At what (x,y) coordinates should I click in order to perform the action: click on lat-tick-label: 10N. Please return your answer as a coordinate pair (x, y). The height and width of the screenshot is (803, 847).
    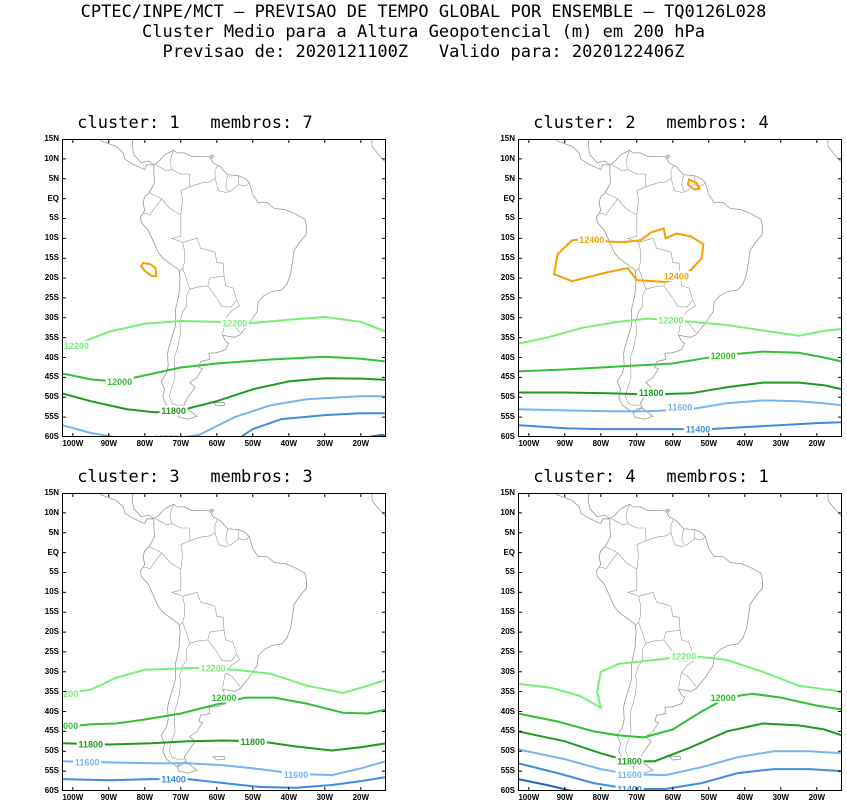
    Looking at the image, I should click on (507, 512).